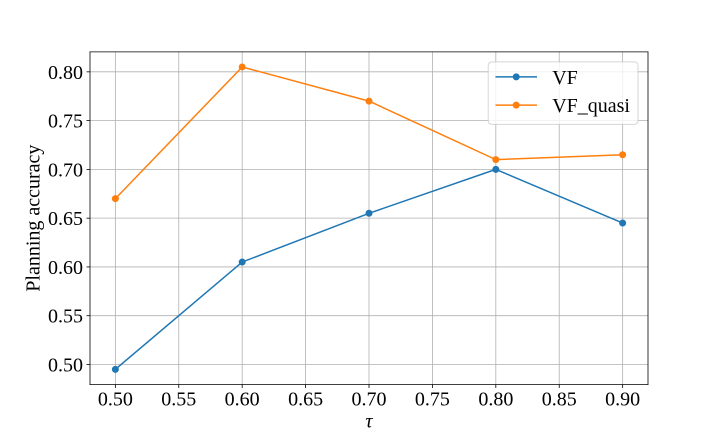 The height and width of the screenshot is (432, 720). I want to click on svg-text: τ, so click(369, 421).